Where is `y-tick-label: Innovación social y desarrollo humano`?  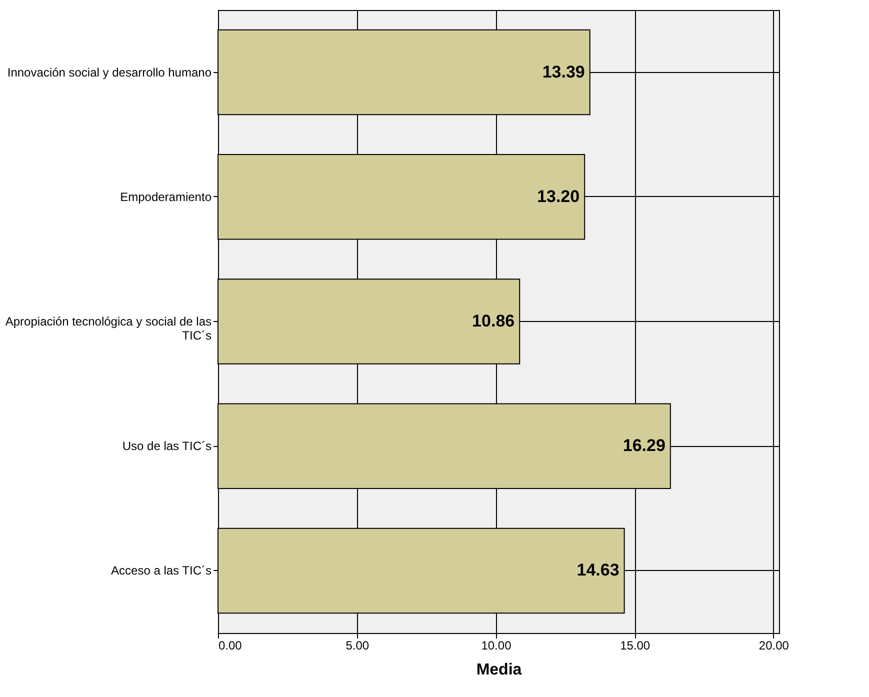
y-tick-label: Innovación social y desarrollo humano is located at coordinates (109, 72).